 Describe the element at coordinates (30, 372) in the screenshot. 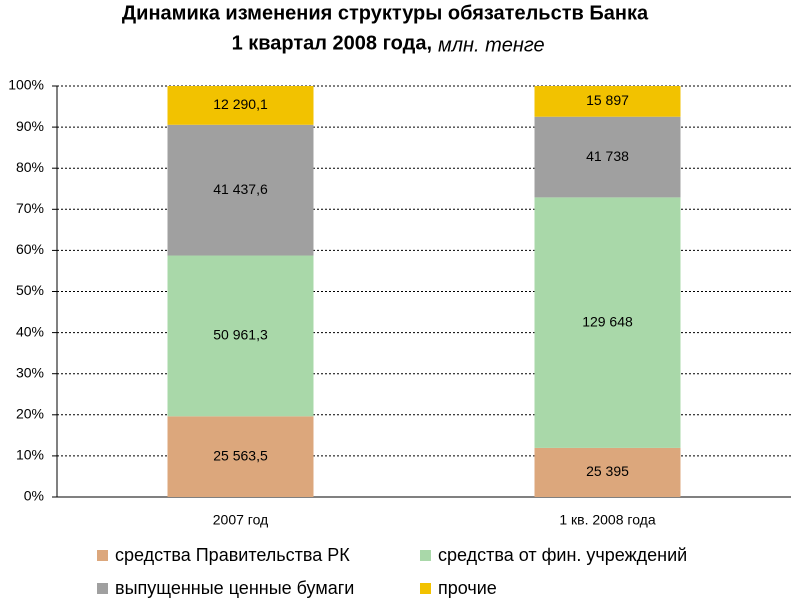

I see `y-tick-label: 30%` at that location.